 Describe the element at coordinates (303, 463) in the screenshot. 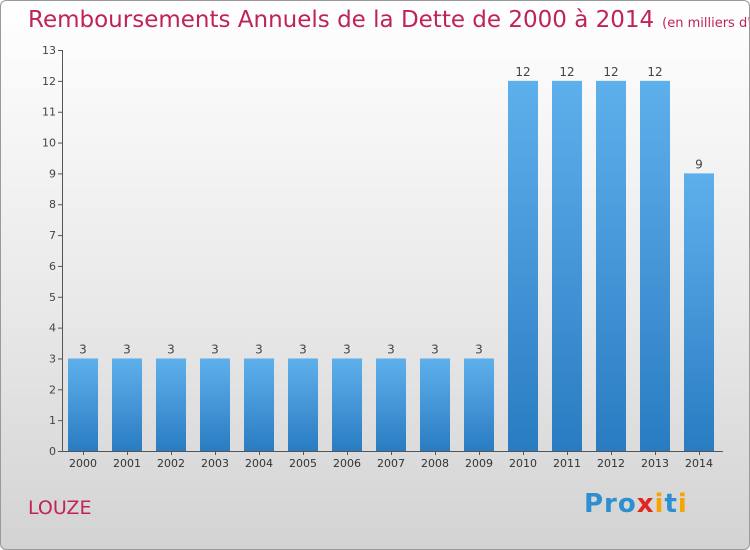

I see `x-tick-label: 2005` at that location.